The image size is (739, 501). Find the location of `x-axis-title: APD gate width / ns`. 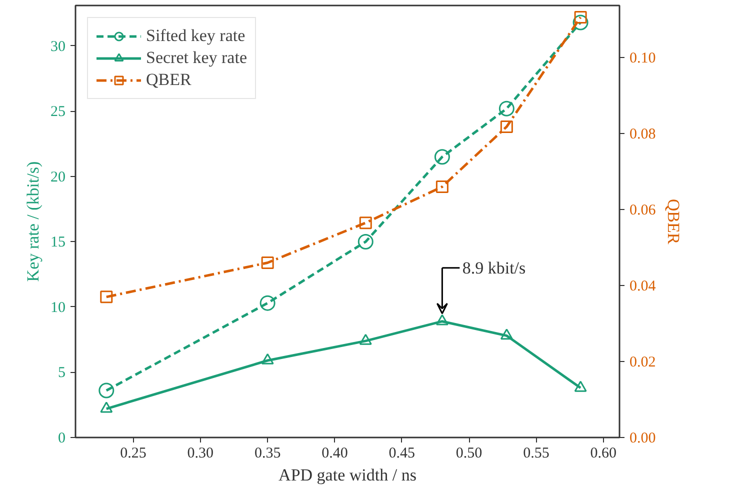

x-axis-title: APD gate width / ns is located at coordinates (347, 475).